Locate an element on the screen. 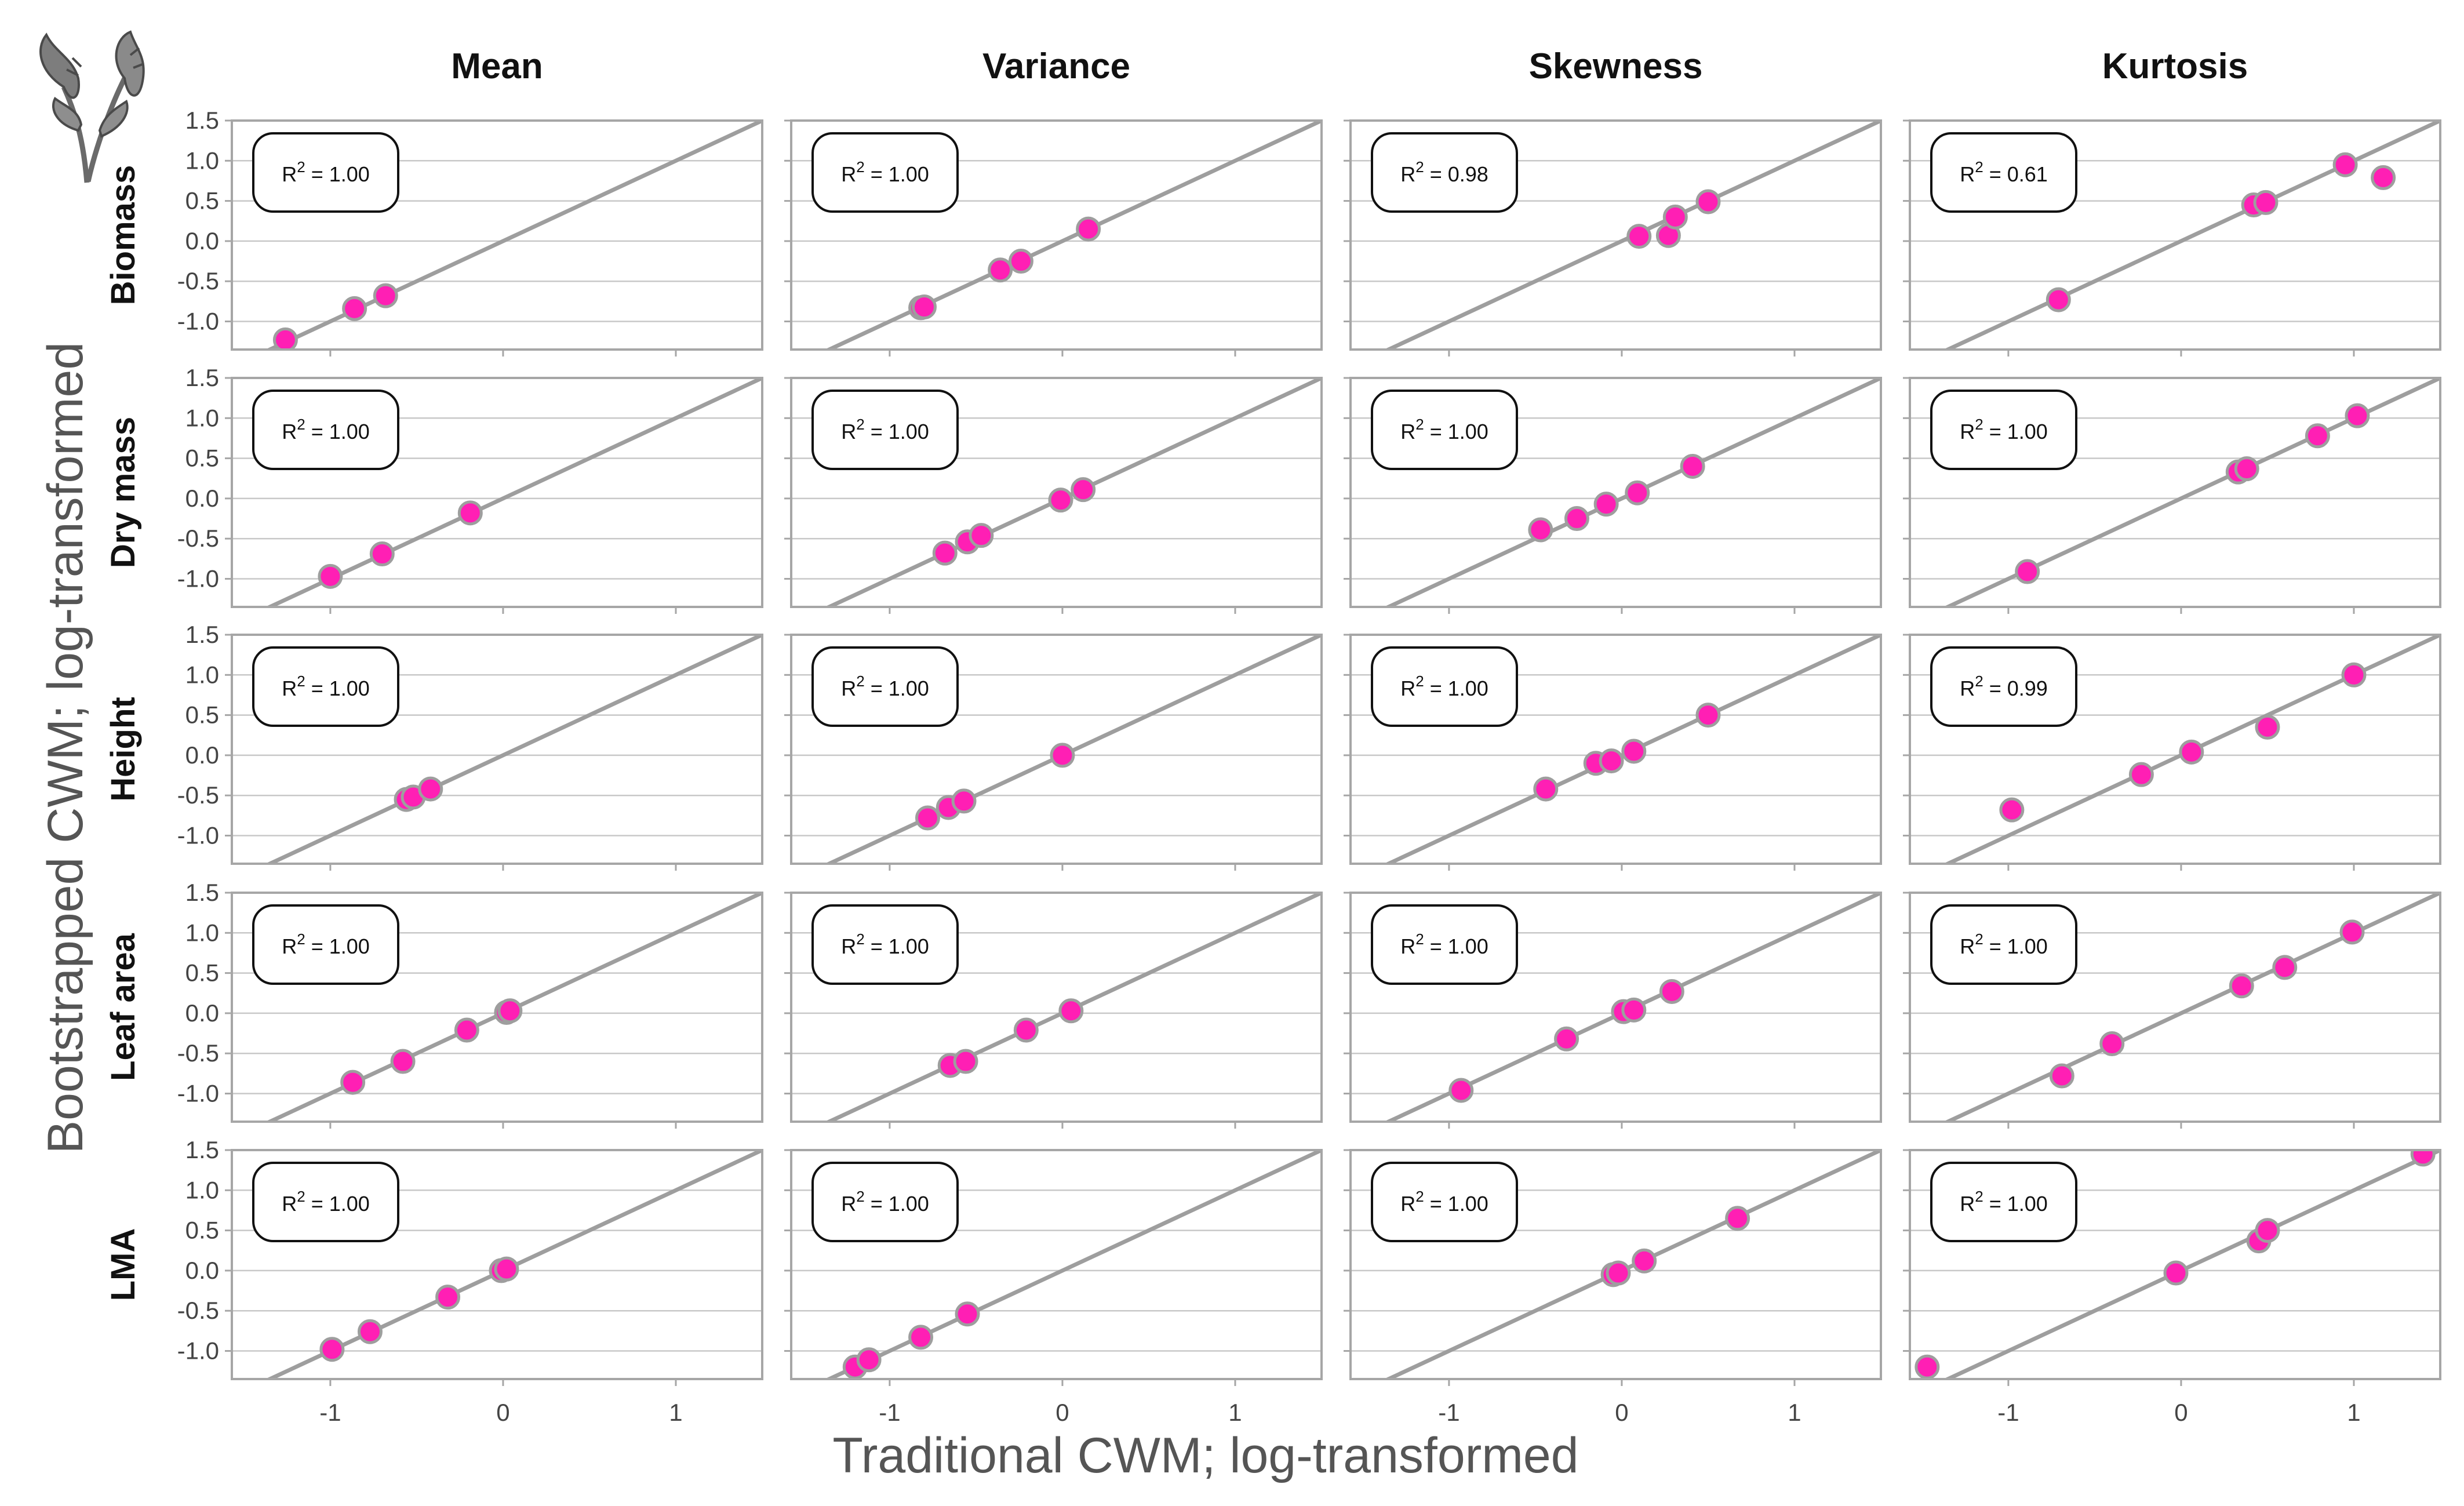  row-labels: Biomass Dry mass Height Leaf area LMA is located at coordinates (123, 733).